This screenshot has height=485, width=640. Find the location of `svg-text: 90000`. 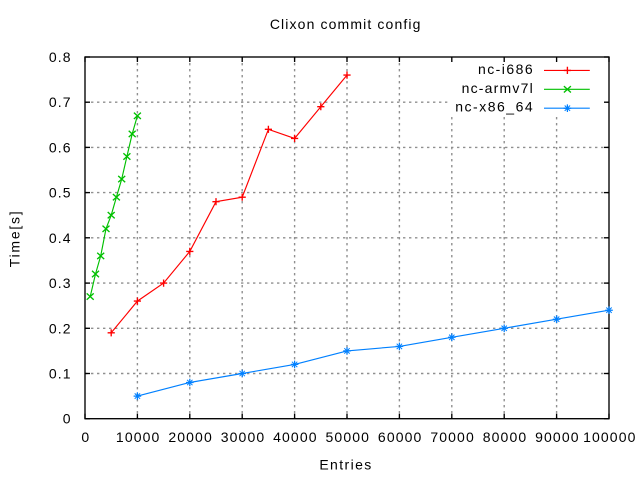

svg-text: 90000 is located at coordinates (557, 437).